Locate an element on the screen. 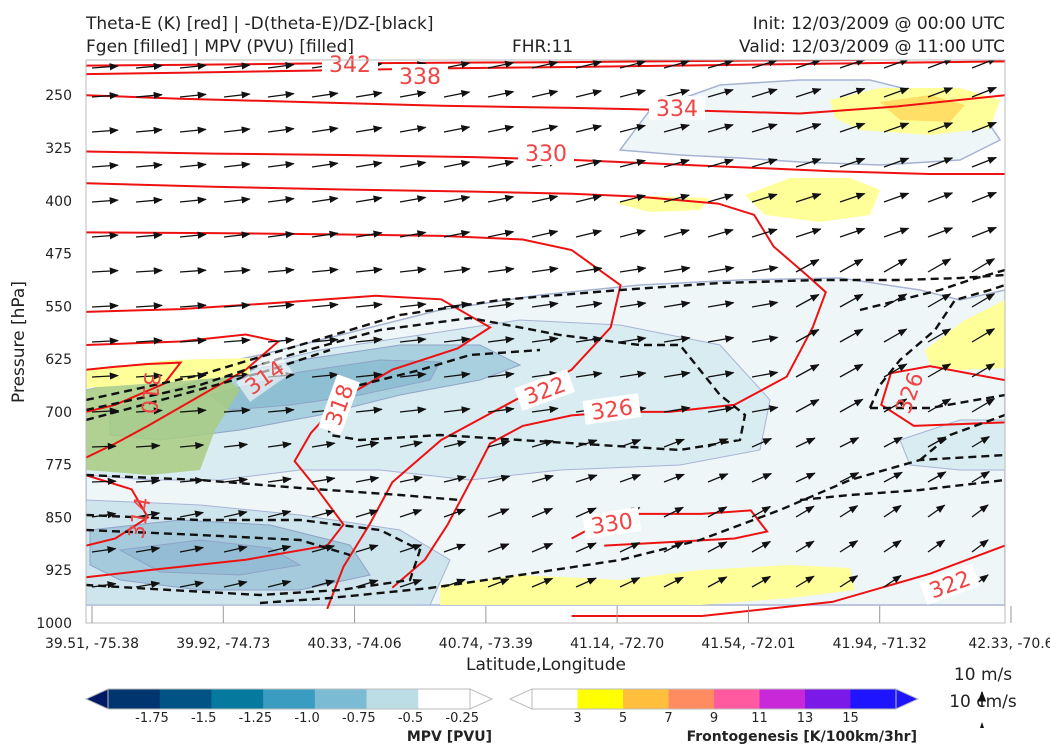 This screenshot has width=1050, height=750. contour-label-338: 338 is located at coordinates (420, 77).